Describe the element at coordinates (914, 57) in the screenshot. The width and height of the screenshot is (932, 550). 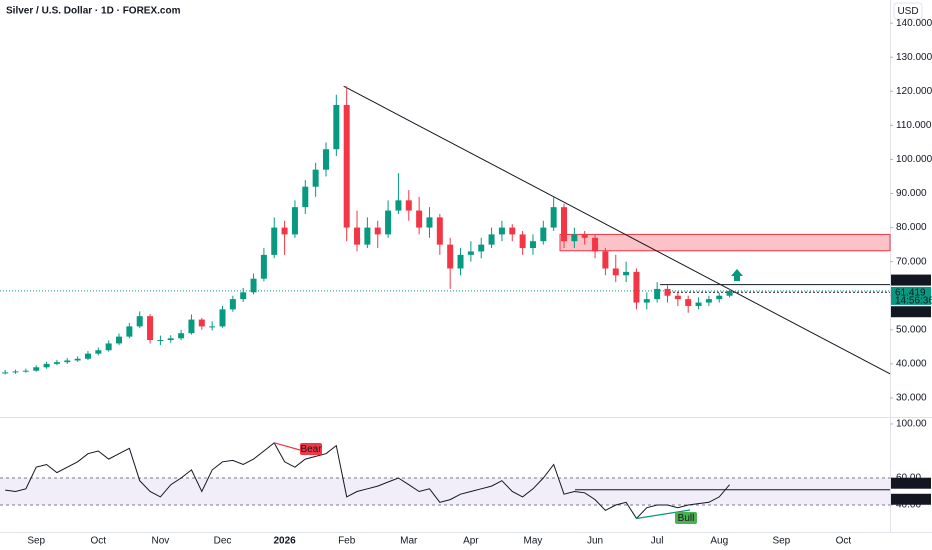
I see `y-tick-label: 130.000` at that location.